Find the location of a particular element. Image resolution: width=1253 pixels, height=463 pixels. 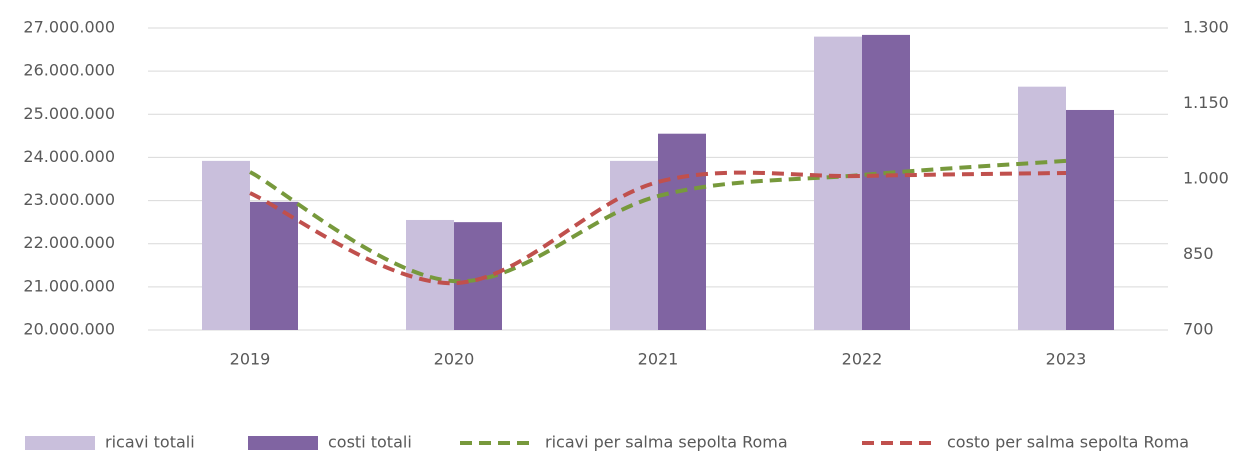

y2-tick-label: 1.150 is located at coordinates (1206, 102).